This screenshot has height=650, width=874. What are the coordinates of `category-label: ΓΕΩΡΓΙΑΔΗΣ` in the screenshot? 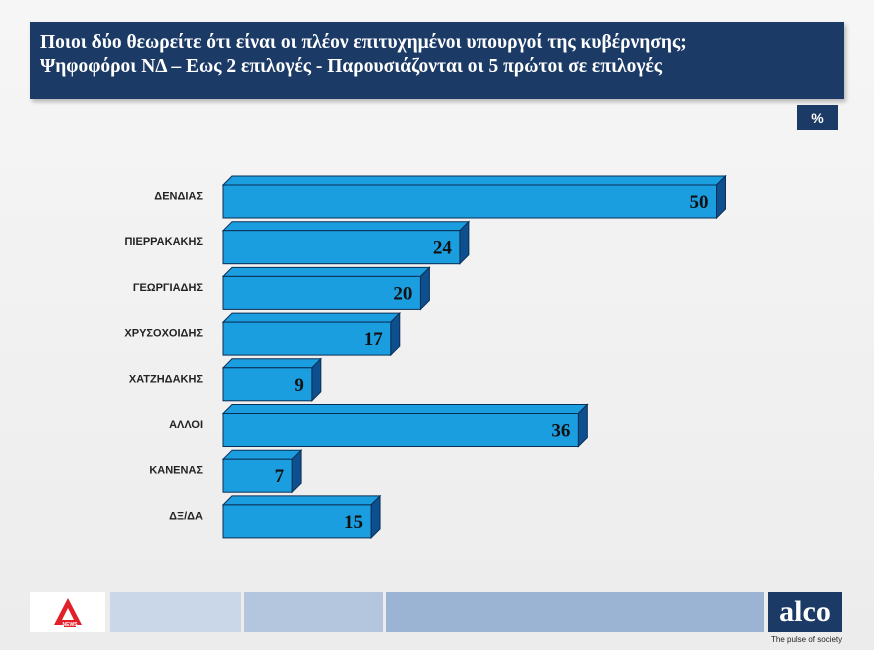 It's located at (168, 288).